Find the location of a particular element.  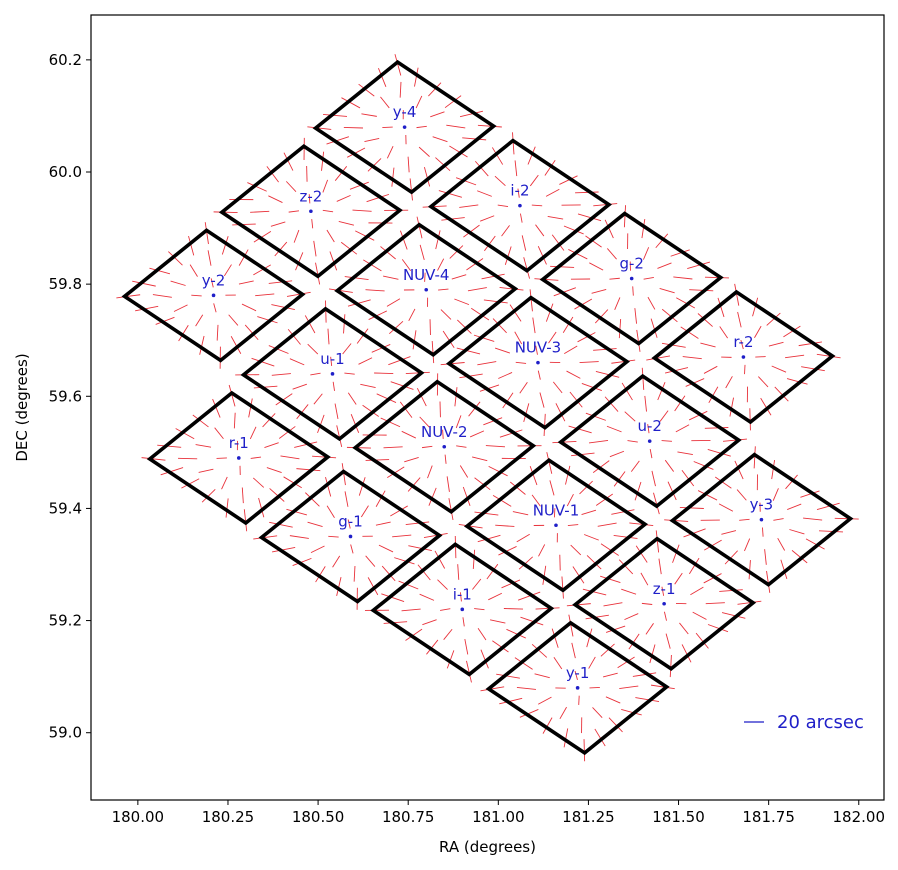

detector-label: y-1 is located at coordinates (578, 673).